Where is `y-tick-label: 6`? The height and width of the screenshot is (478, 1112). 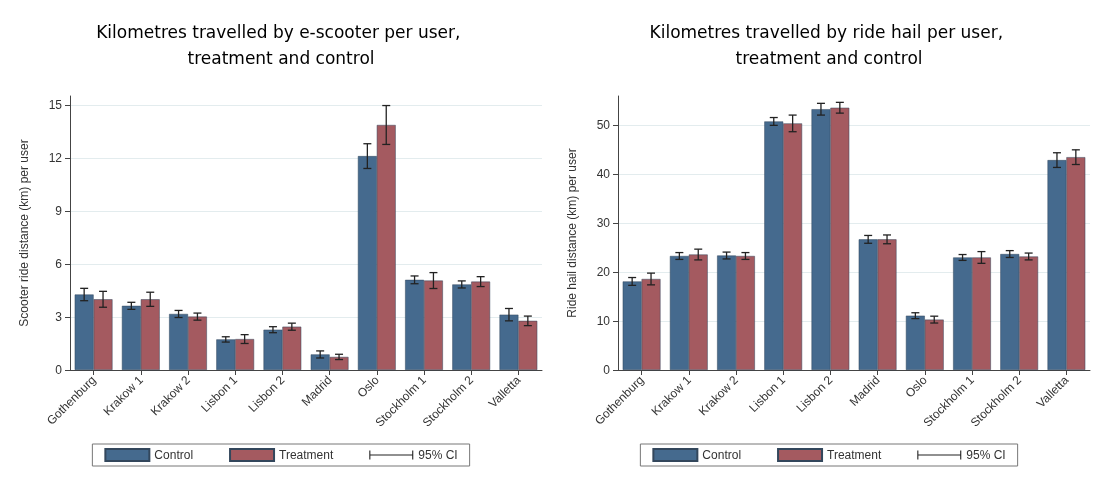
y-tick-label: 6 is located at coordinates (59, 263).